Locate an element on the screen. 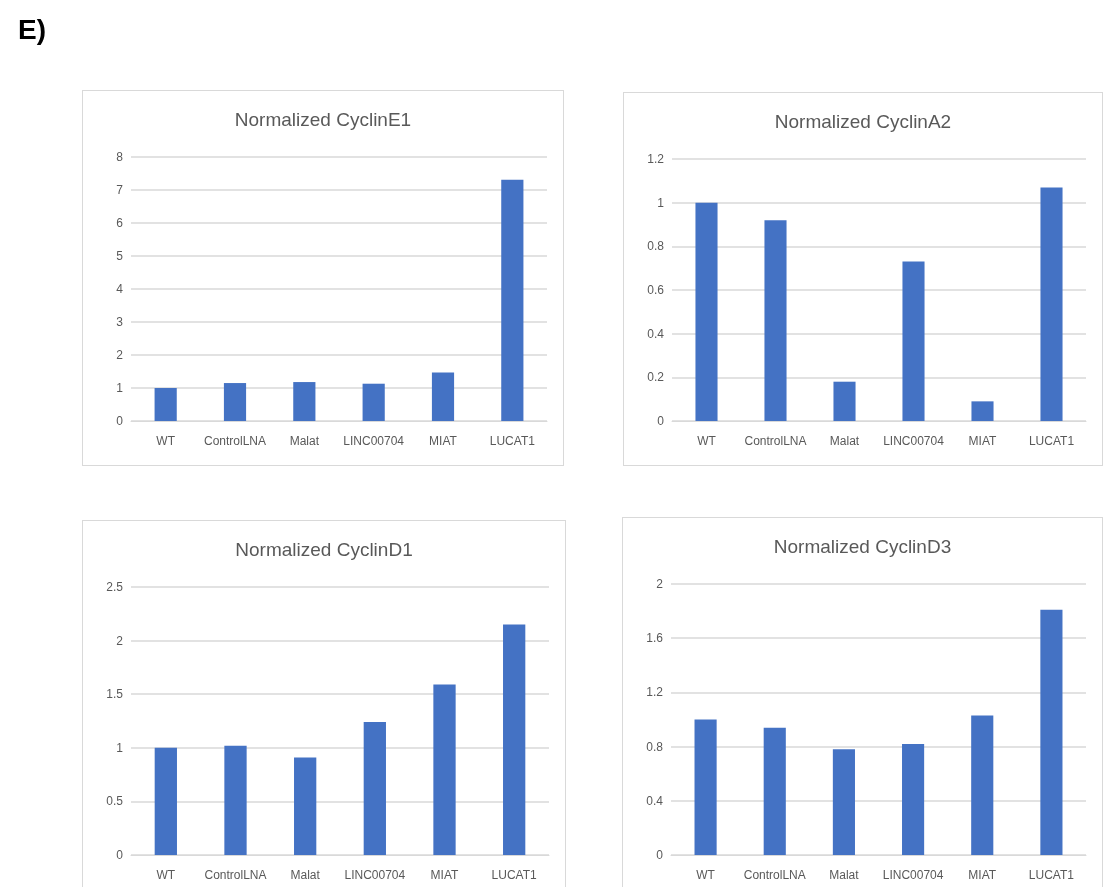 Image resolution: width=1116 pixels, height=887 pixels. y-tick-label: 2.5 is located at coordinates (115, 587).